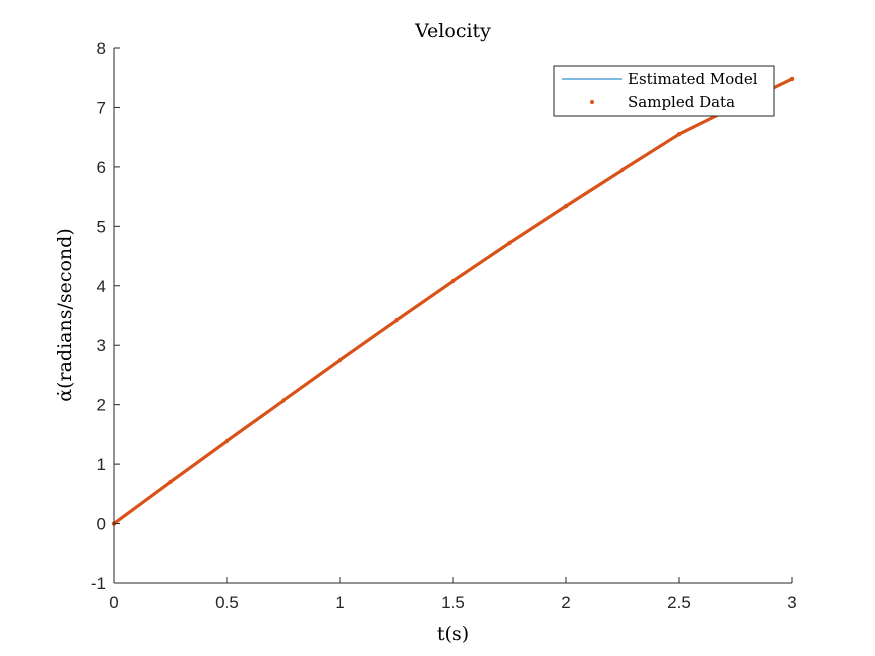  I want to click on x-tick-label: 0, so click(113, 602).